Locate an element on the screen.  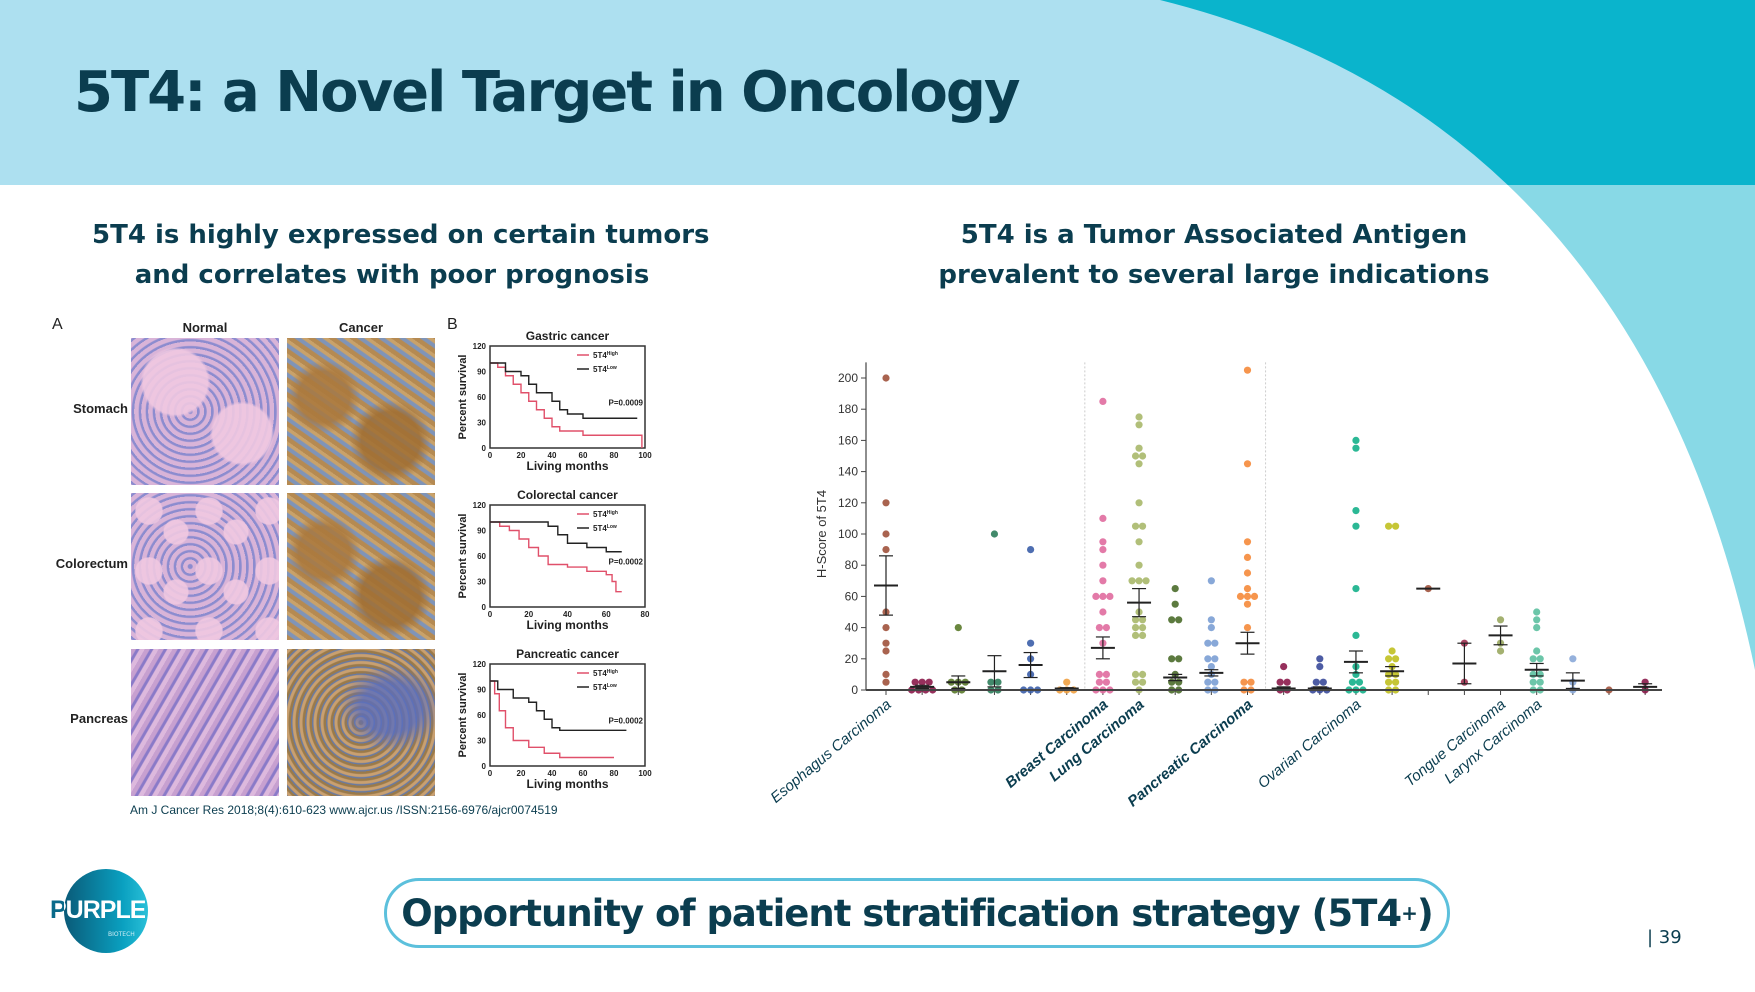
callout-text-end: ) is located at coordinates (1425, 913).